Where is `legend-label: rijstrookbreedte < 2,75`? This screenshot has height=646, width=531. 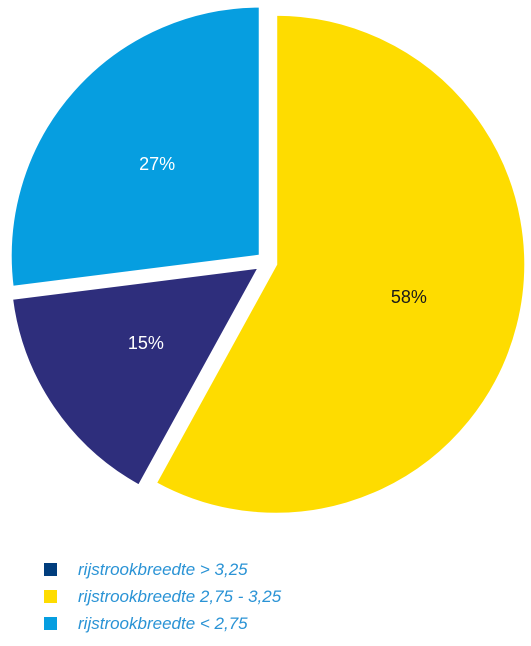 legend-label: rijstrookbreedte < 2,75 is located at coordinates (163, 623).